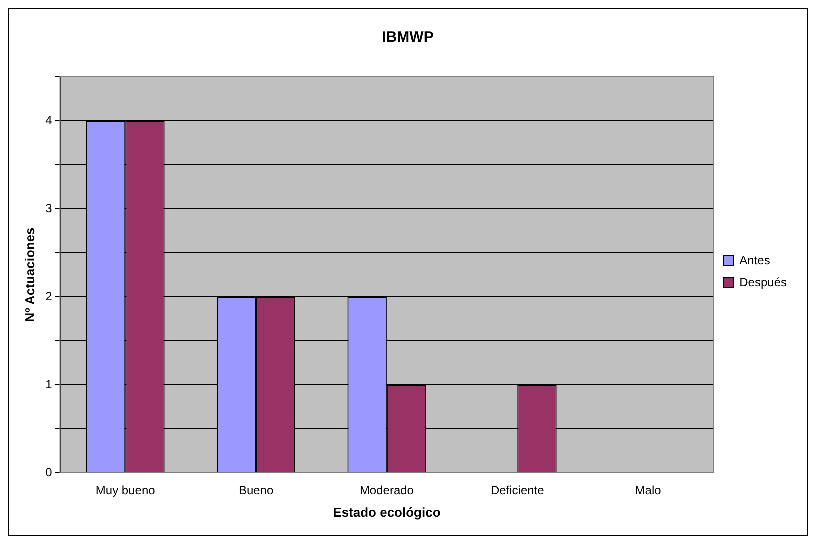 The height and width of the screenshot is (544, 816). What do you see at coordinates (387, 512) in the screenshot?
I see `x-axis-title: Estado ecológico` at bounding box center [387, 512].